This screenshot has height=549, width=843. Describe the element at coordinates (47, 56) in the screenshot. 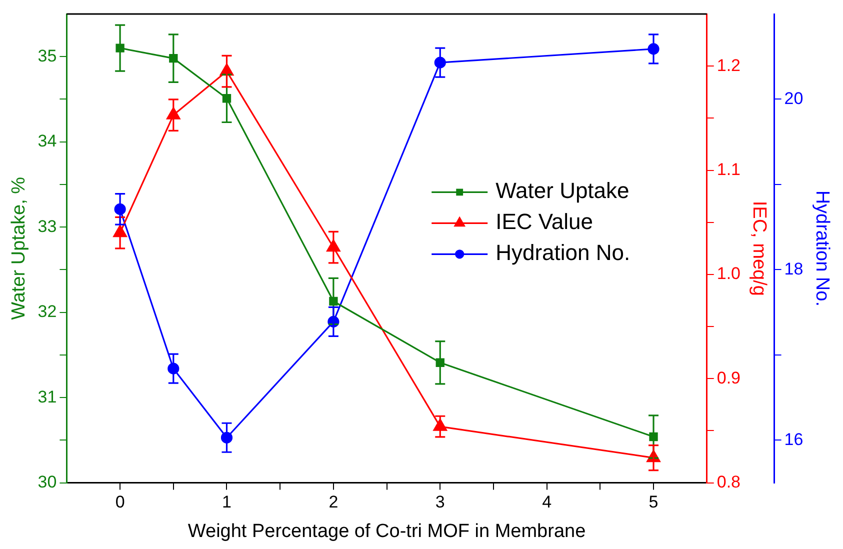

I see `y-tick-label: 35` at that location.